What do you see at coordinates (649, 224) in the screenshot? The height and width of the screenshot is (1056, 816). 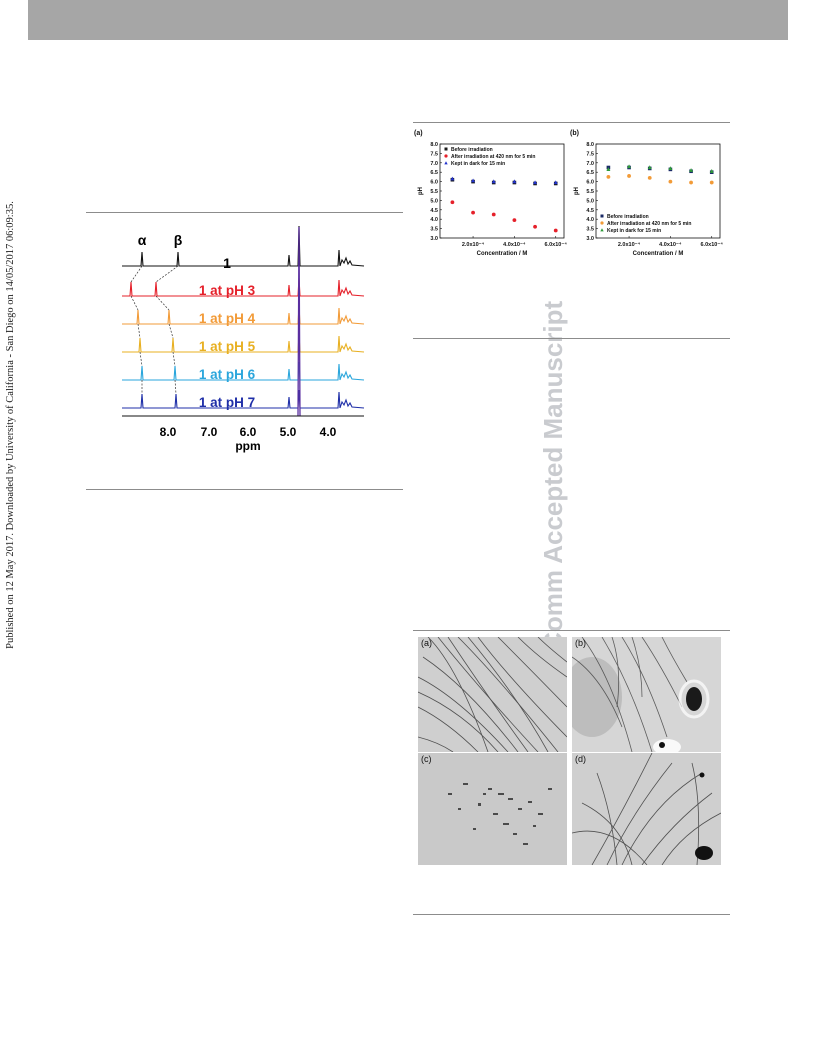 I see `legend-label: After irradiation at 420 nm for 5 min` at bounding box center [649, 224].